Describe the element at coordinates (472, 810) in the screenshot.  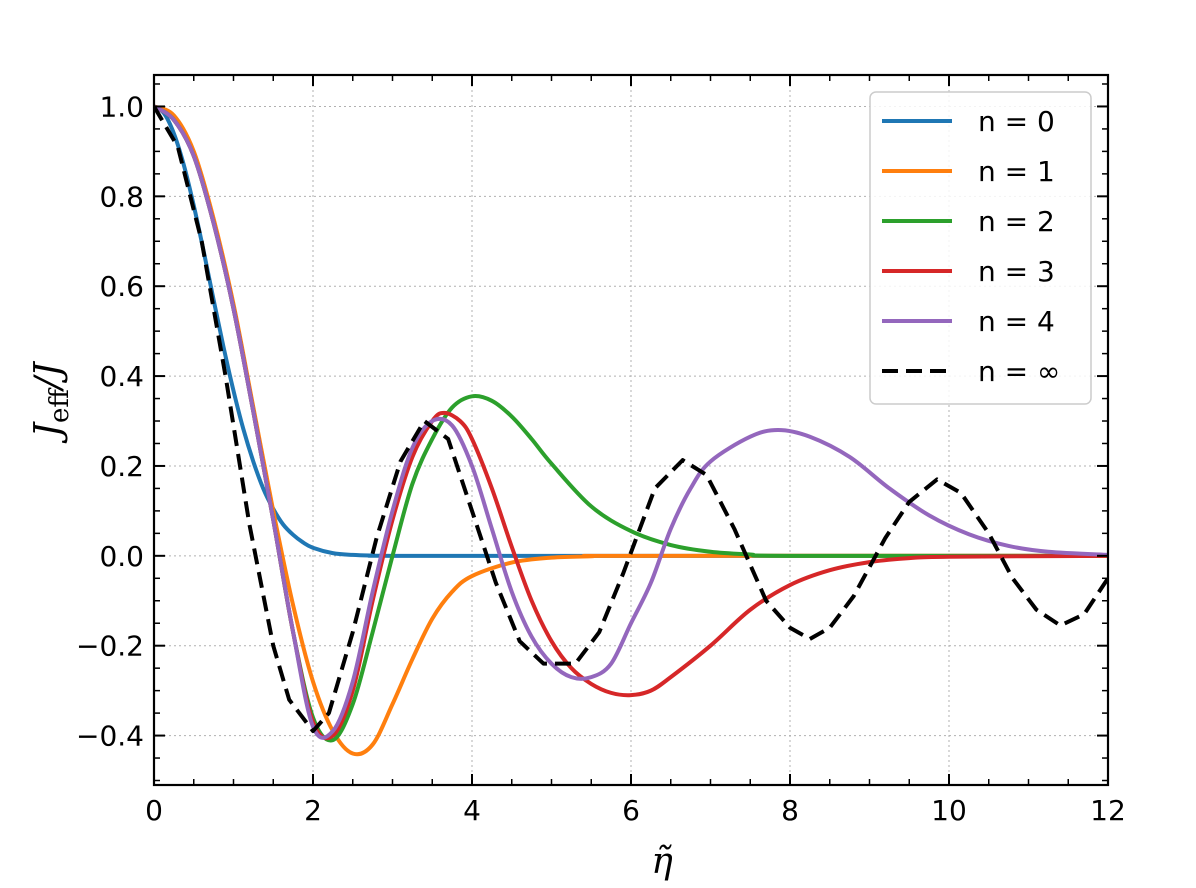
I see `x-tick-label: 4` at that location.